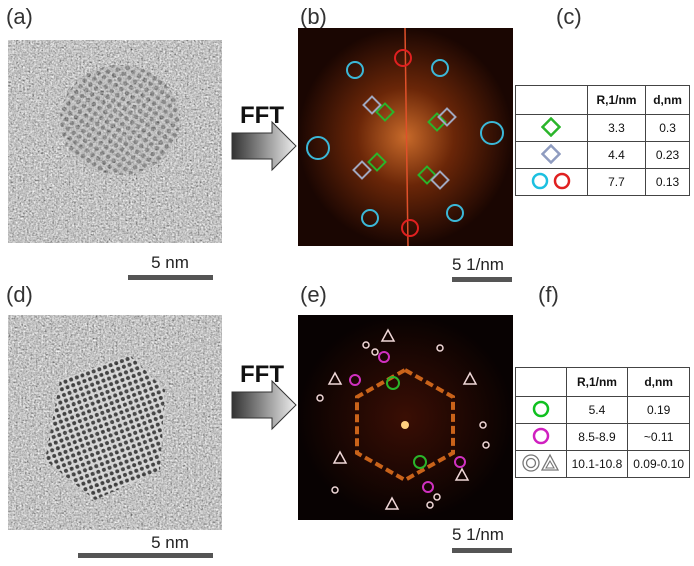 This screenshot has width=694, height=566. I want to click on cell: 7.7, so click(616, 182).